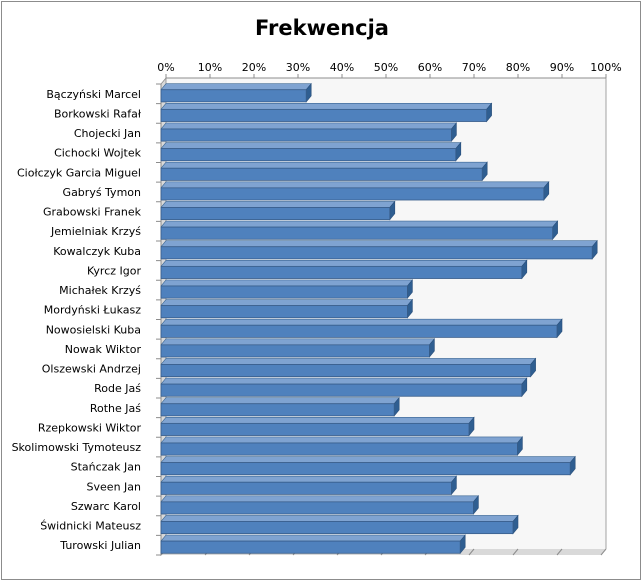 The image size is (644, 583). What do you see at coordinates (114, 270) in the screenshot?
I see `category-label: Kyrcz Igor` at bounding box center [114, 270].